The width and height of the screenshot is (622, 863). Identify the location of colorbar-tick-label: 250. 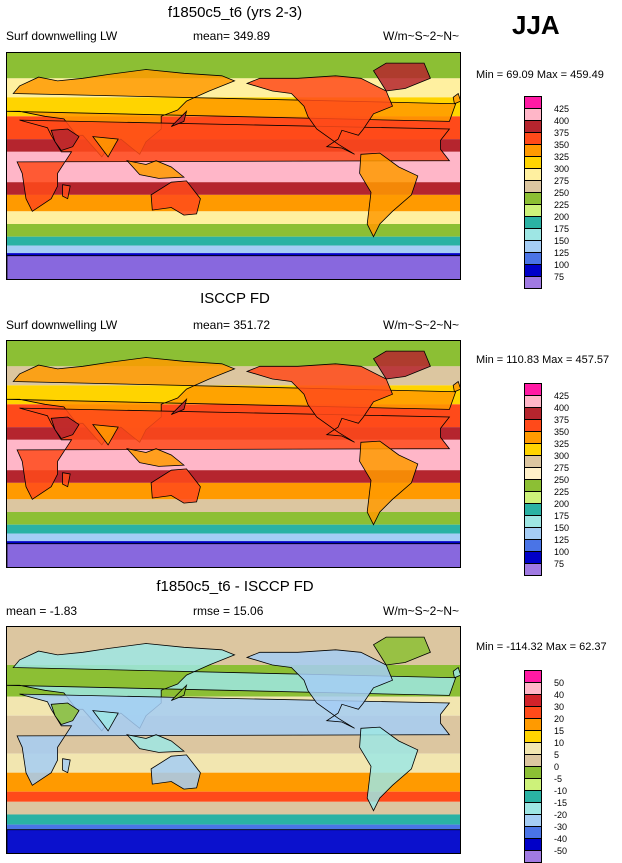
(562, 193).